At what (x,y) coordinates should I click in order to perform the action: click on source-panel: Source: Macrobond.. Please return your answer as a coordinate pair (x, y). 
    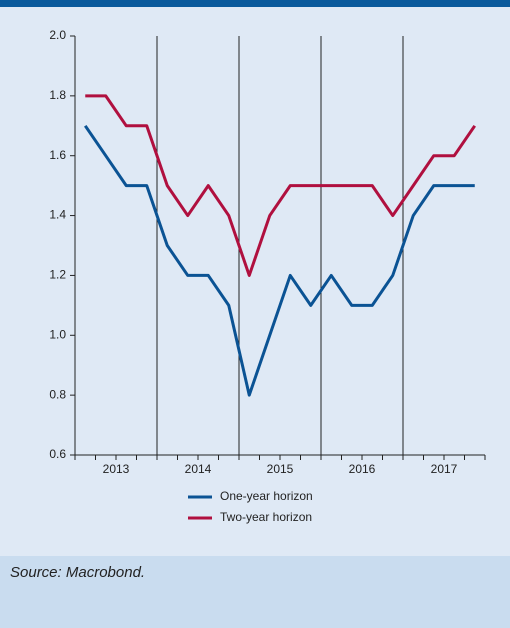
    Looking at the image, I should click on (255, 592).